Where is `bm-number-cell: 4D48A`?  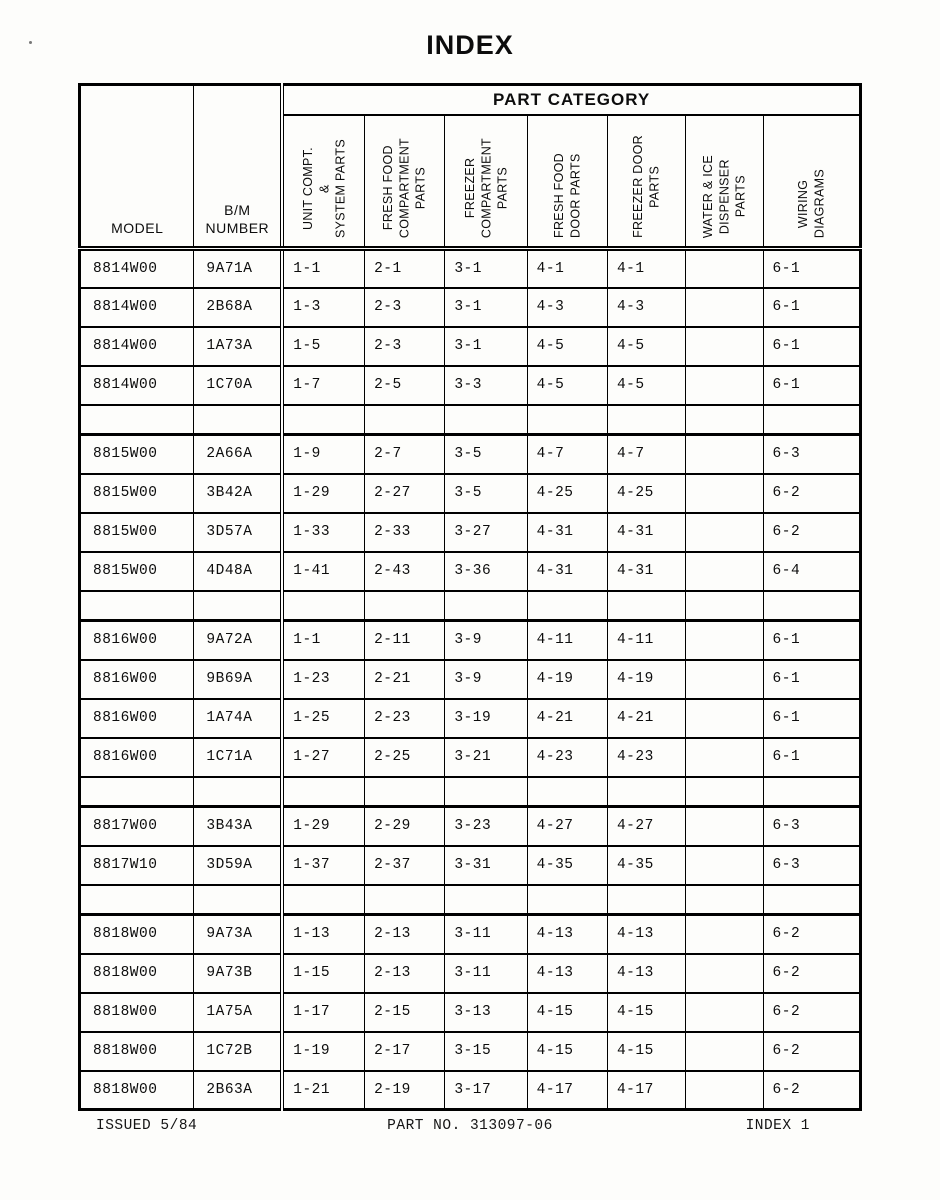 bm-number-cell: 4D48A is located at coordinates (238, 571).